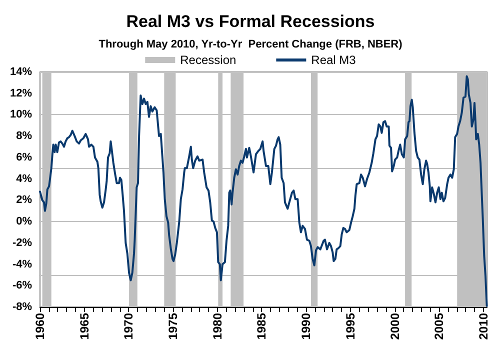  I want to click on x-tick-label: 1975, so click(173, 326).